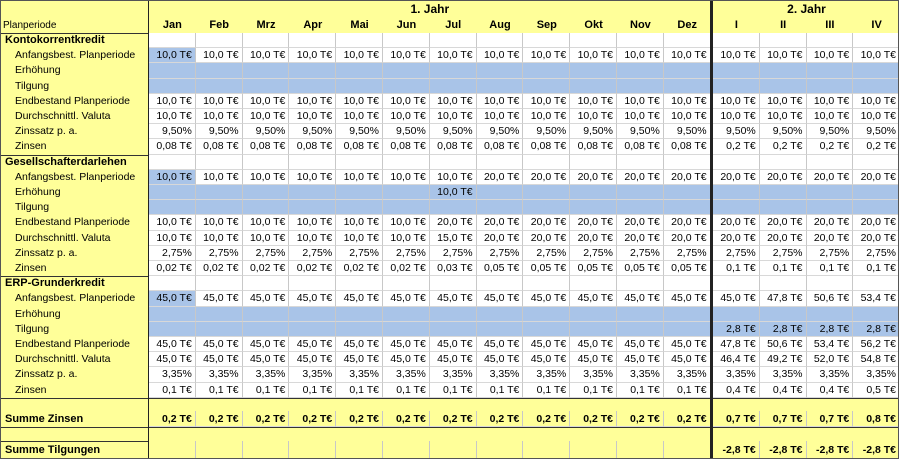  Describe the element at coordinates (547, 269) in the screenshot. I see `value-cell: 0,05 T€` at that location.